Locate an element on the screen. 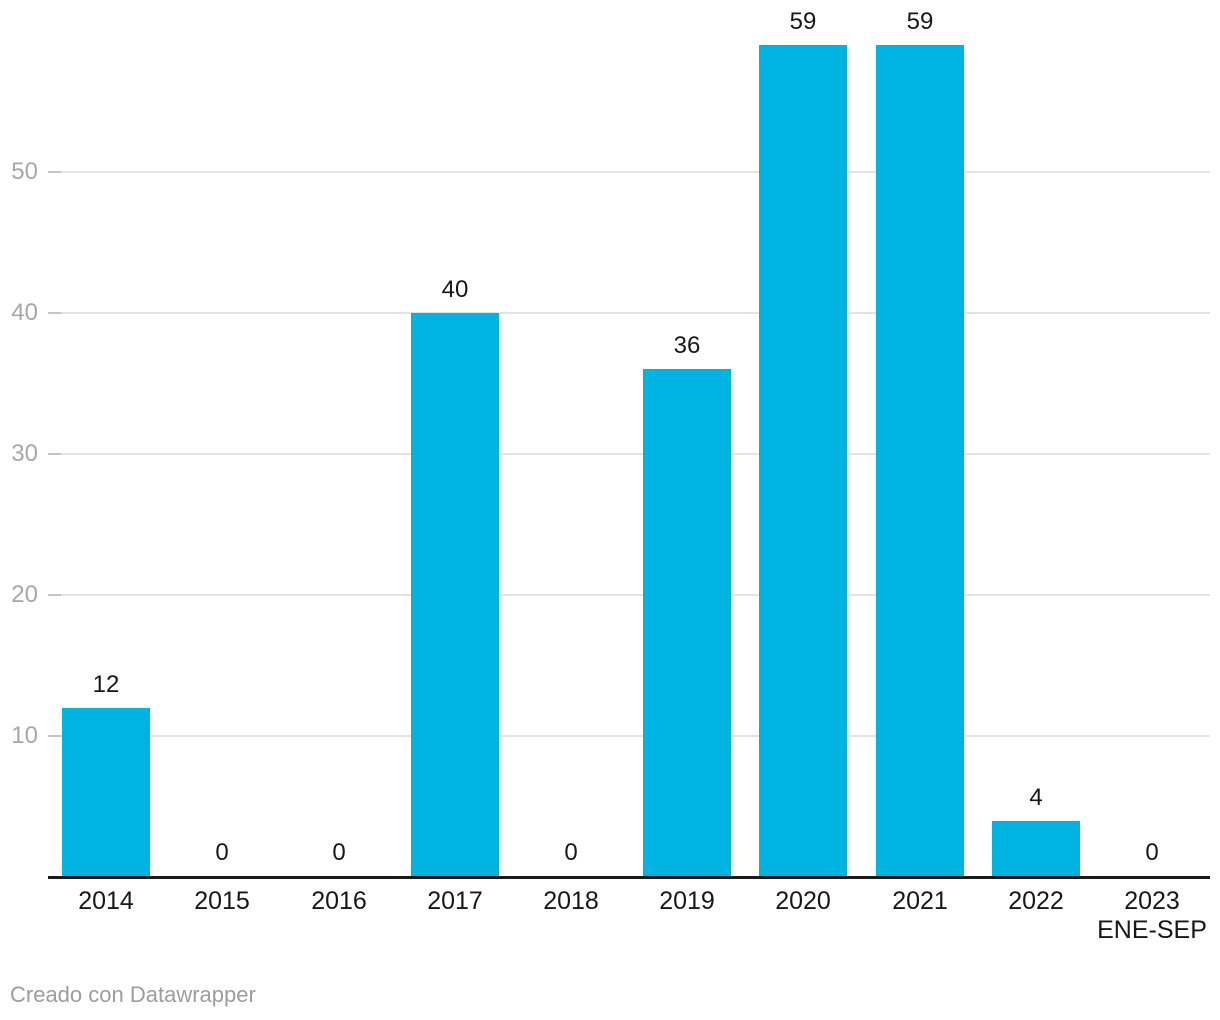  value-label: 40 is located at coordinates (455, 289).